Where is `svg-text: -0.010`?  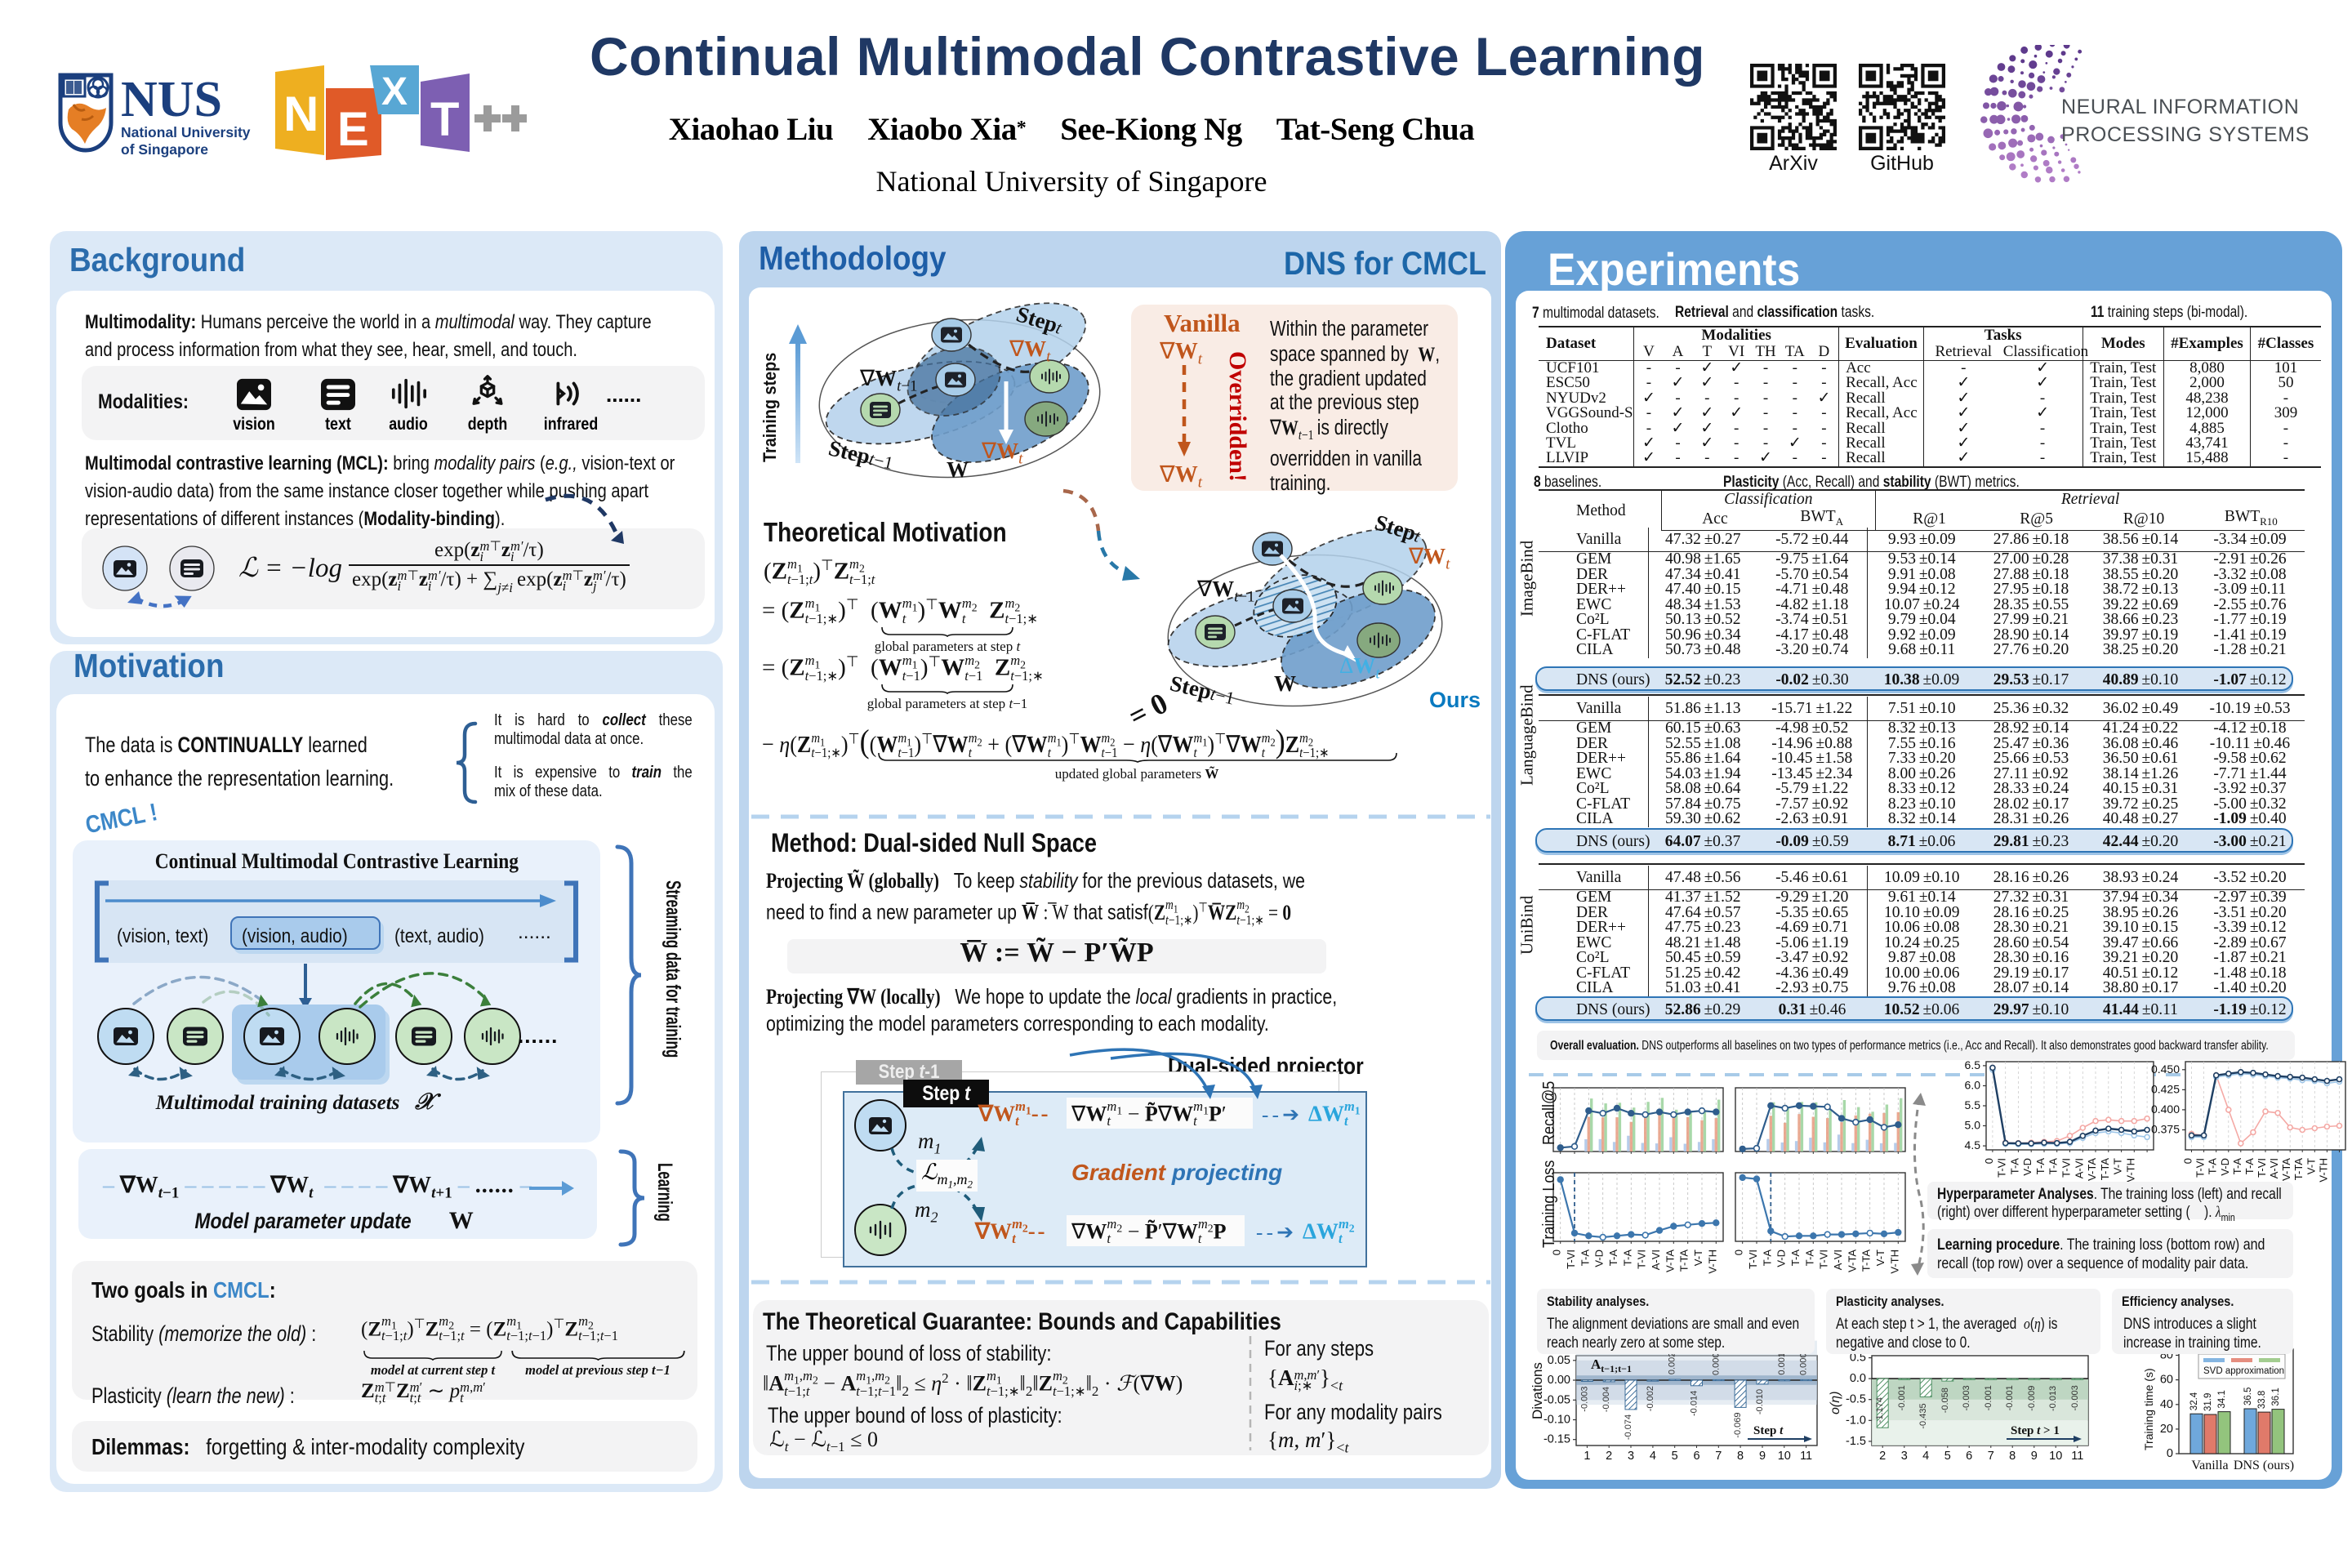
svg-text: -0.010 is located at coordinates (1760, 1401).